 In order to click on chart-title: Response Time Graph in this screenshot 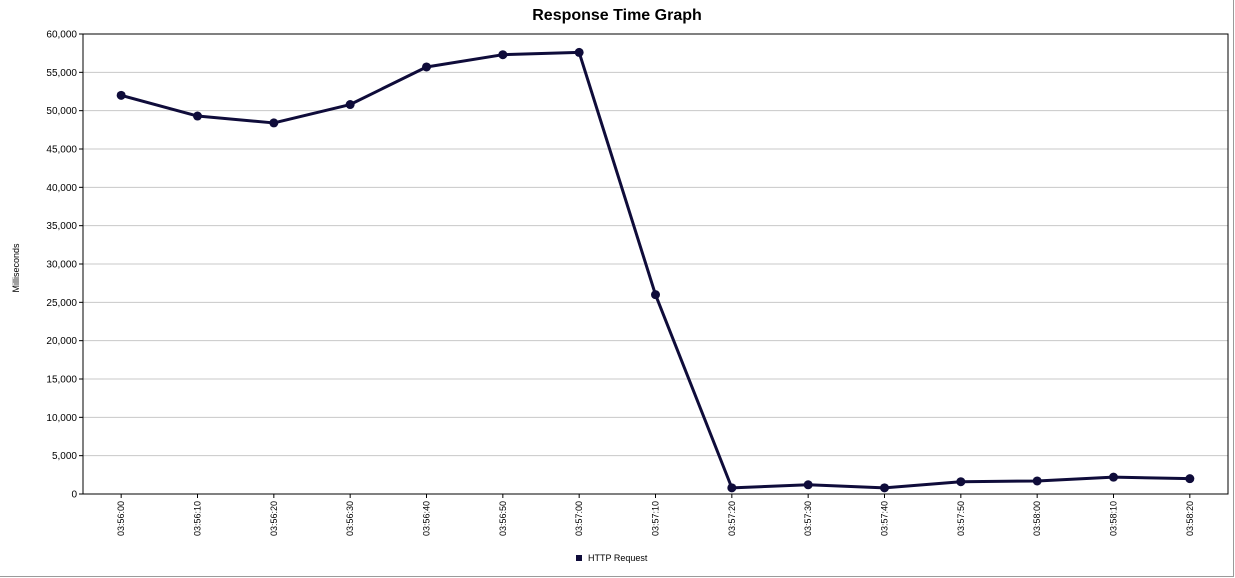, I will do `click(617, 15)`.